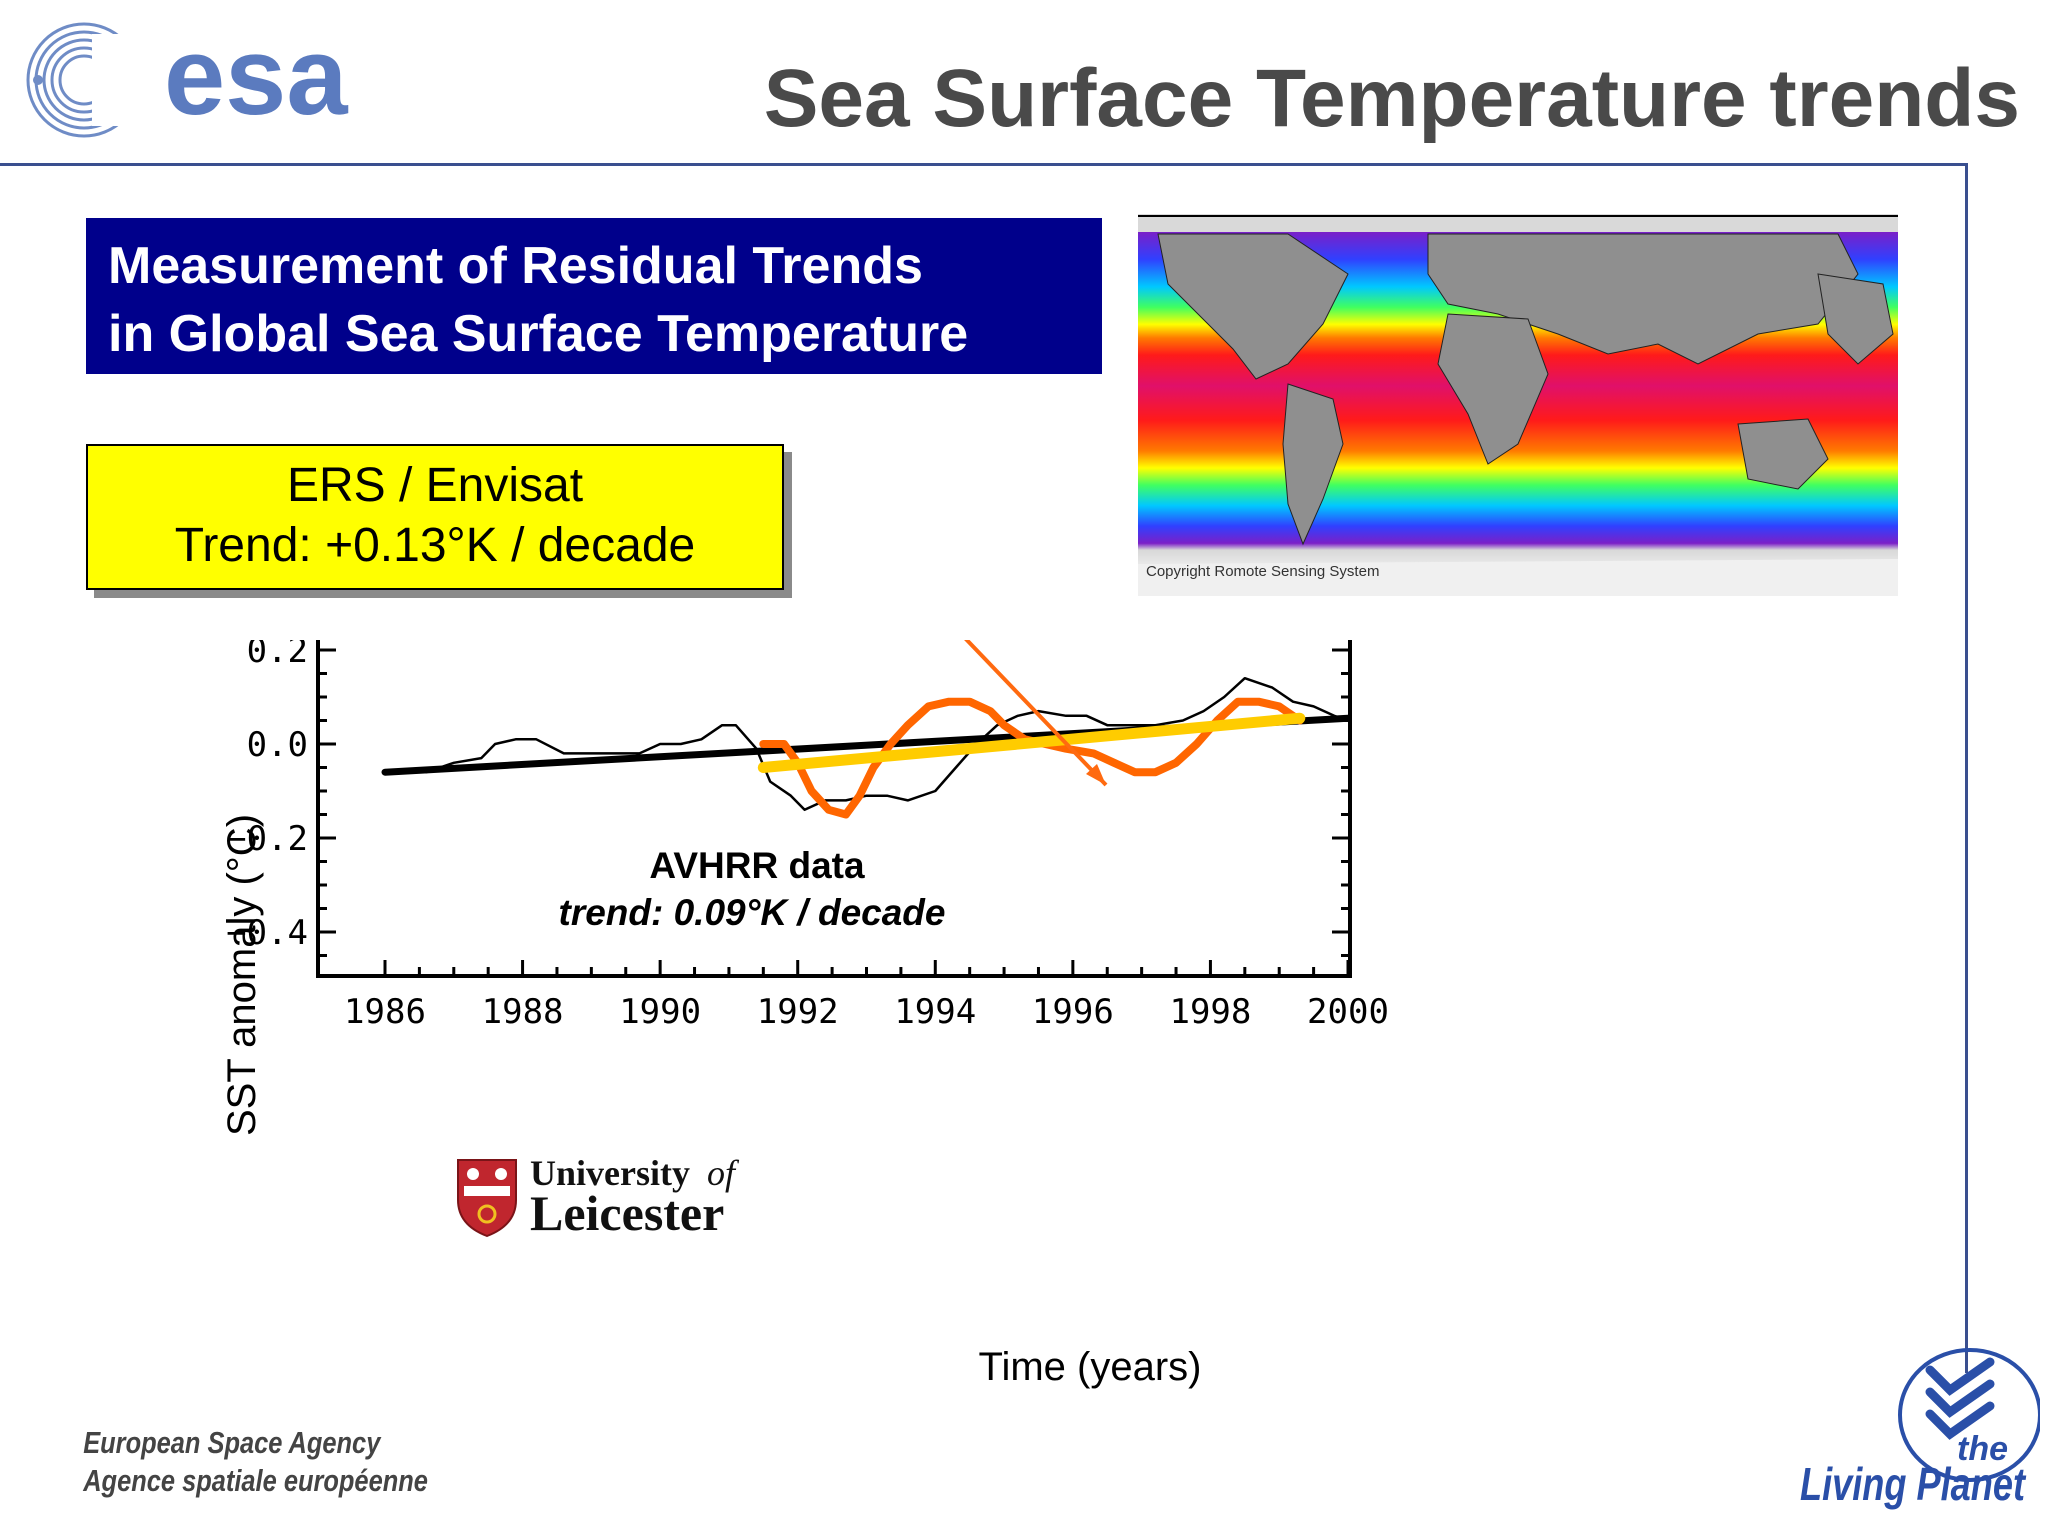 The height and width of the screenshot is (1534, 2048). I want to click on header-divider, so click(984, 164).